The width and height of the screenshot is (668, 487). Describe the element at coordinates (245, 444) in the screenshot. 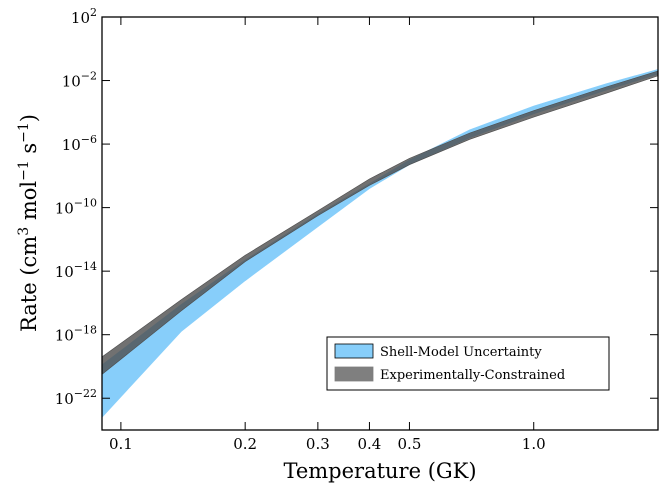

I see `x-tick-label: 0.2` at that location.